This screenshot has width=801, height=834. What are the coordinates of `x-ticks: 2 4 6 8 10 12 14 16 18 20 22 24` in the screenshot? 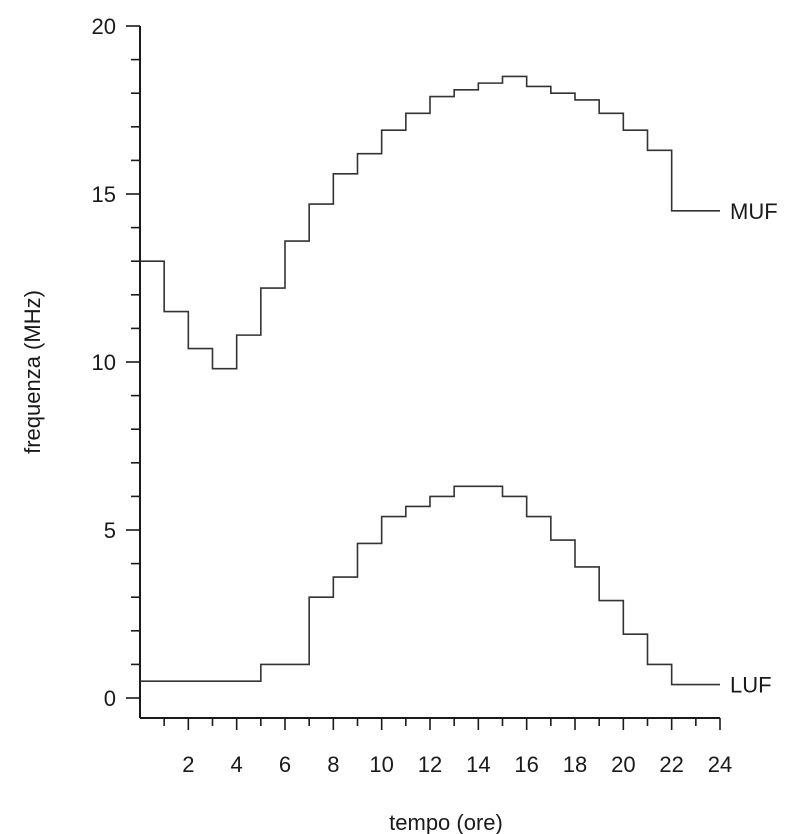 It's located at (447, 747).